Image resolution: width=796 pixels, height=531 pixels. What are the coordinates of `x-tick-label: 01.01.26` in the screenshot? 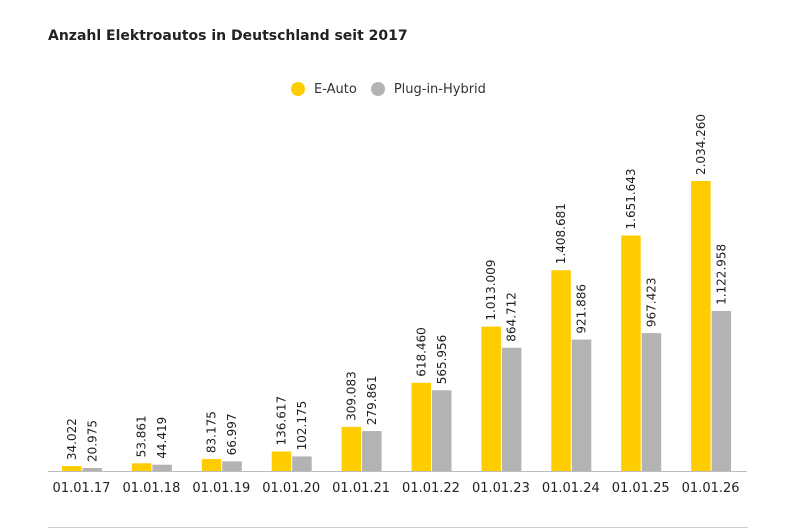 It's located at (711, 488).